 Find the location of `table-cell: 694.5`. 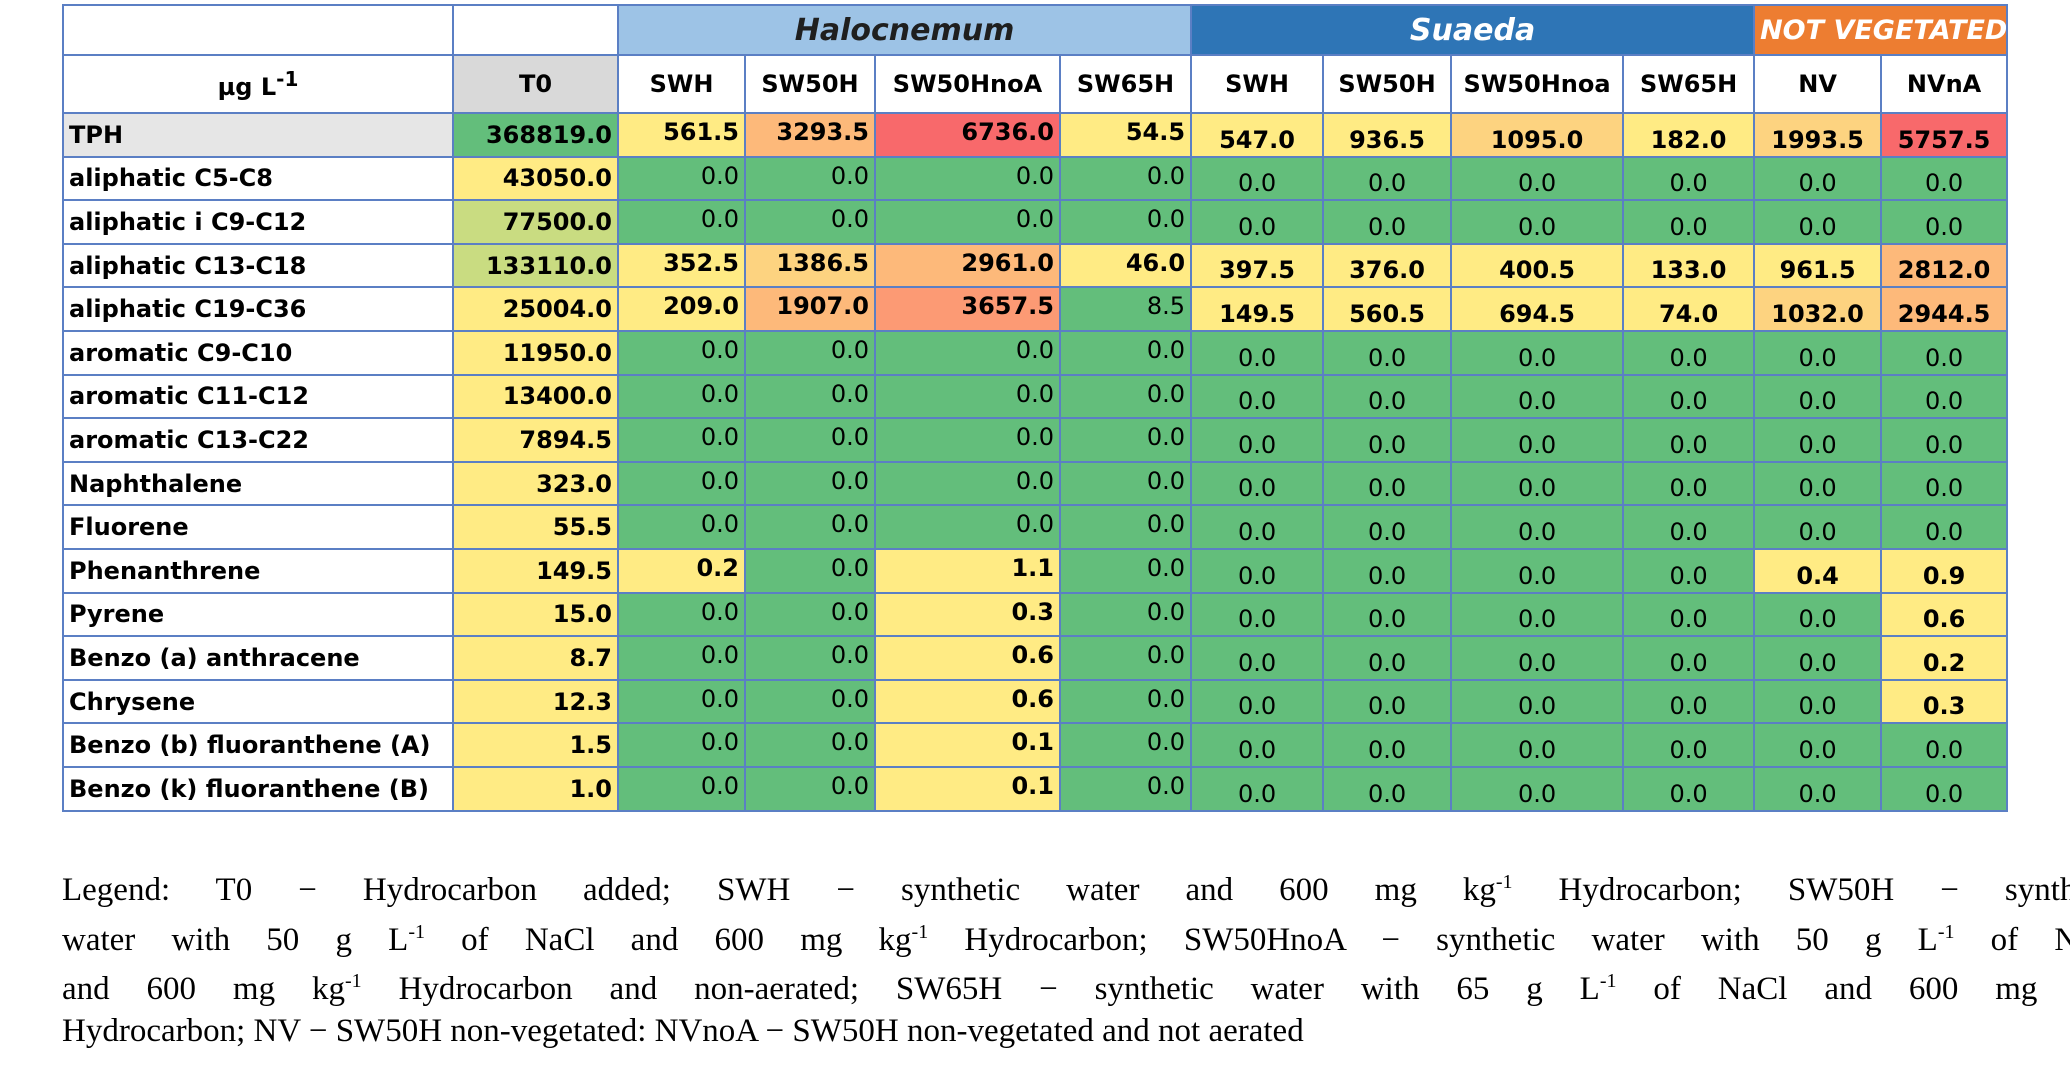

table-cell: 694.5 is located at coordinates (1537, 309).